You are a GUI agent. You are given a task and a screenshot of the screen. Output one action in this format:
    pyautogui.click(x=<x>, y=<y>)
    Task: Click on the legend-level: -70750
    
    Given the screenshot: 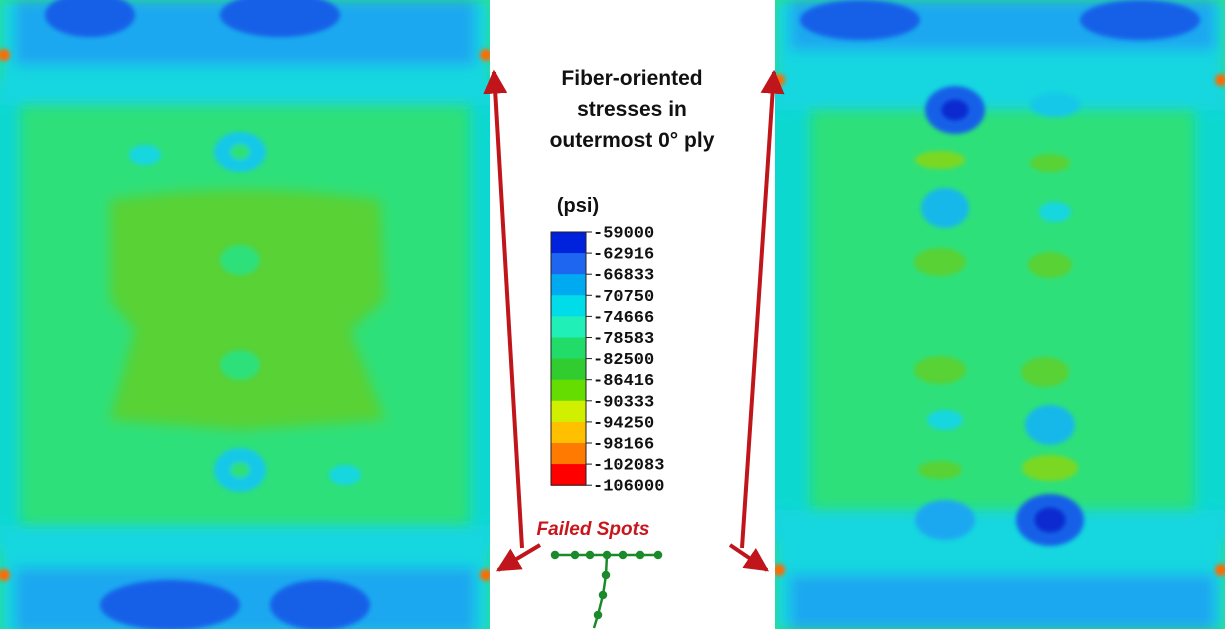 What is the action you would take?
    pyautogui.click(x=623, y=297)
    